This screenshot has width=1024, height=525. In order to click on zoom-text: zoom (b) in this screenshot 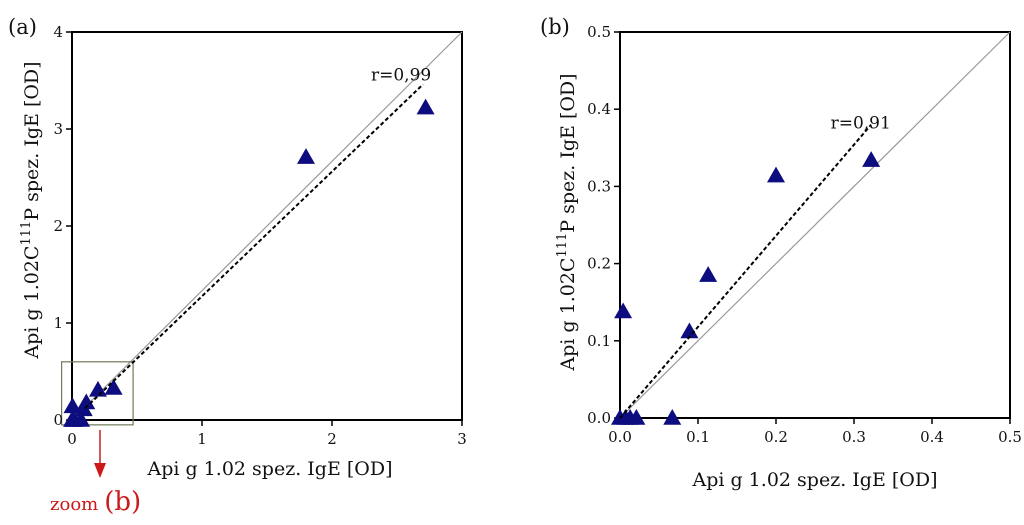, I will do `click(95, 502)`.